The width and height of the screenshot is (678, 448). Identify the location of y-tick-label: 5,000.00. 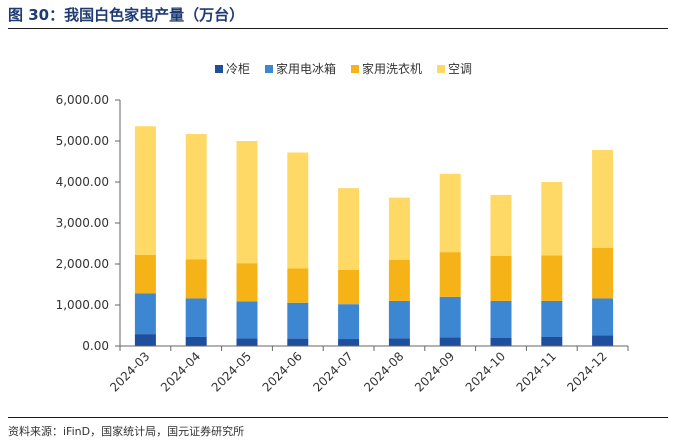
(82, 141).